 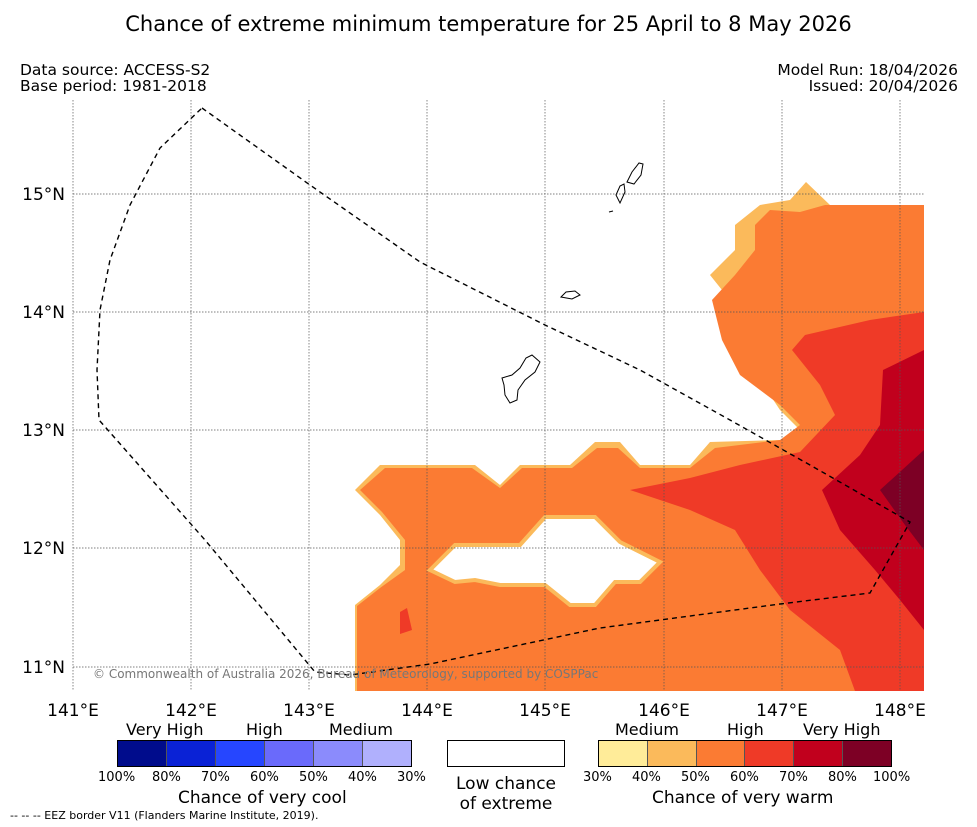 I want to click on data-source-text: Data source: ACCESS-S2, so click(x=115, y=70).